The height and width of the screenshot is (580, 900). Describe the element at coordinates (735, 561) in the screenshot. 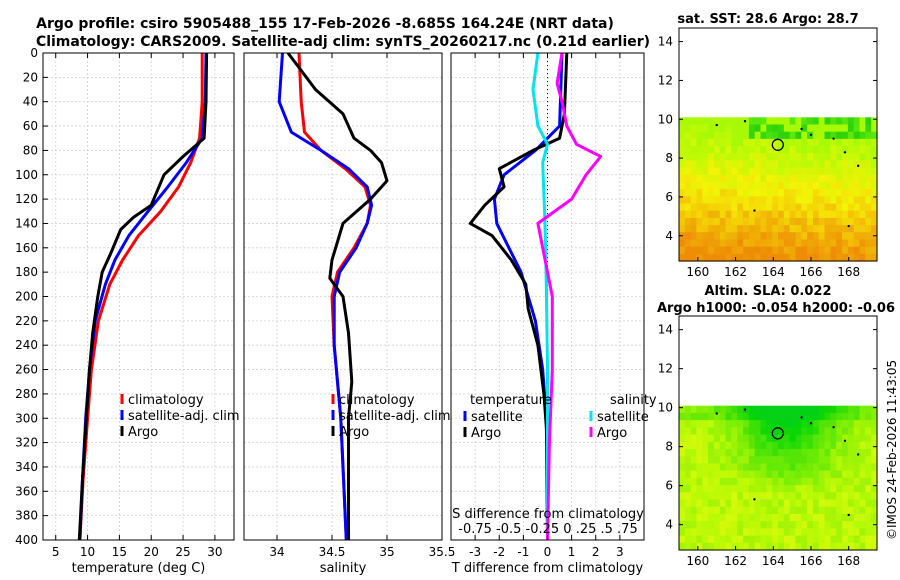

I see `x-tick-label: 162` at that location.